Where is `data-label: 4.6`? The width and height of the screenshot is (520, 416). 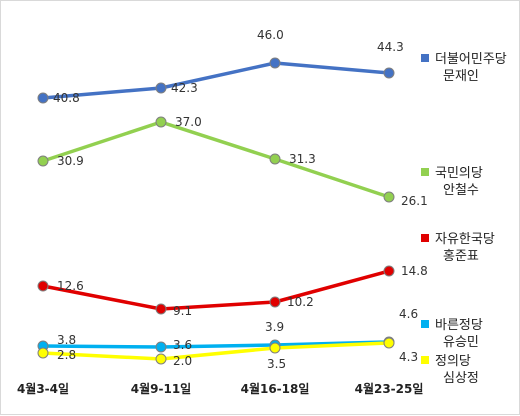 data-label: 4.6 is located at coordinates (408, 314).